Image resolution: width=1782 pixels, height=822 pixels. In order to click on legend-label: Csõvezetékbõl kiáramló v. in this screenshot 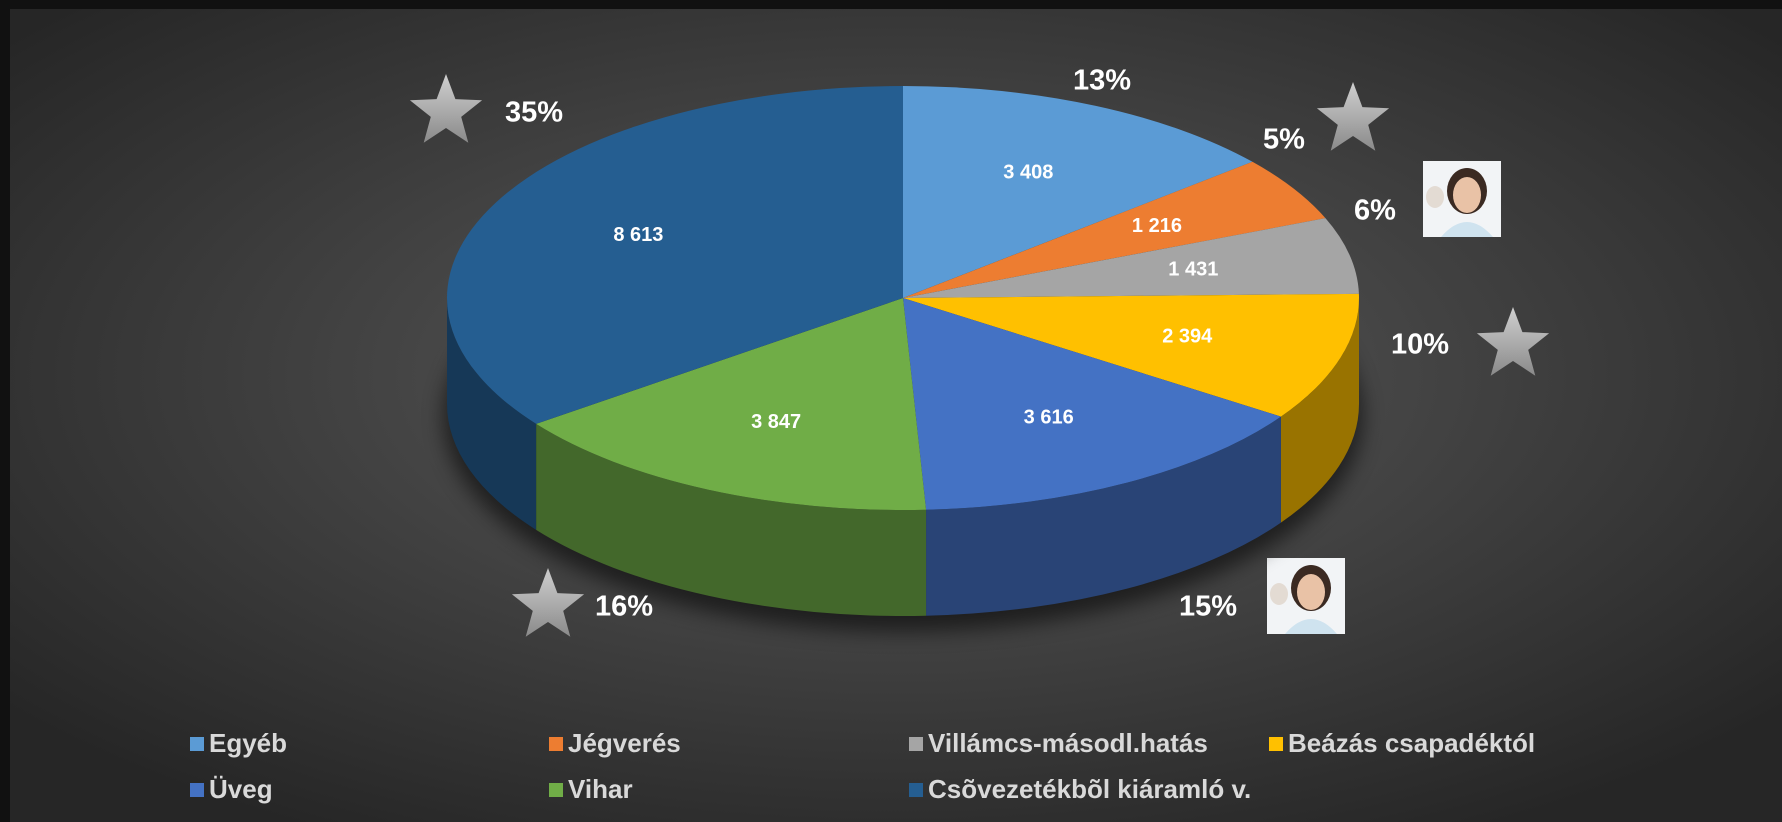, I will do `click(1089, 789)`.